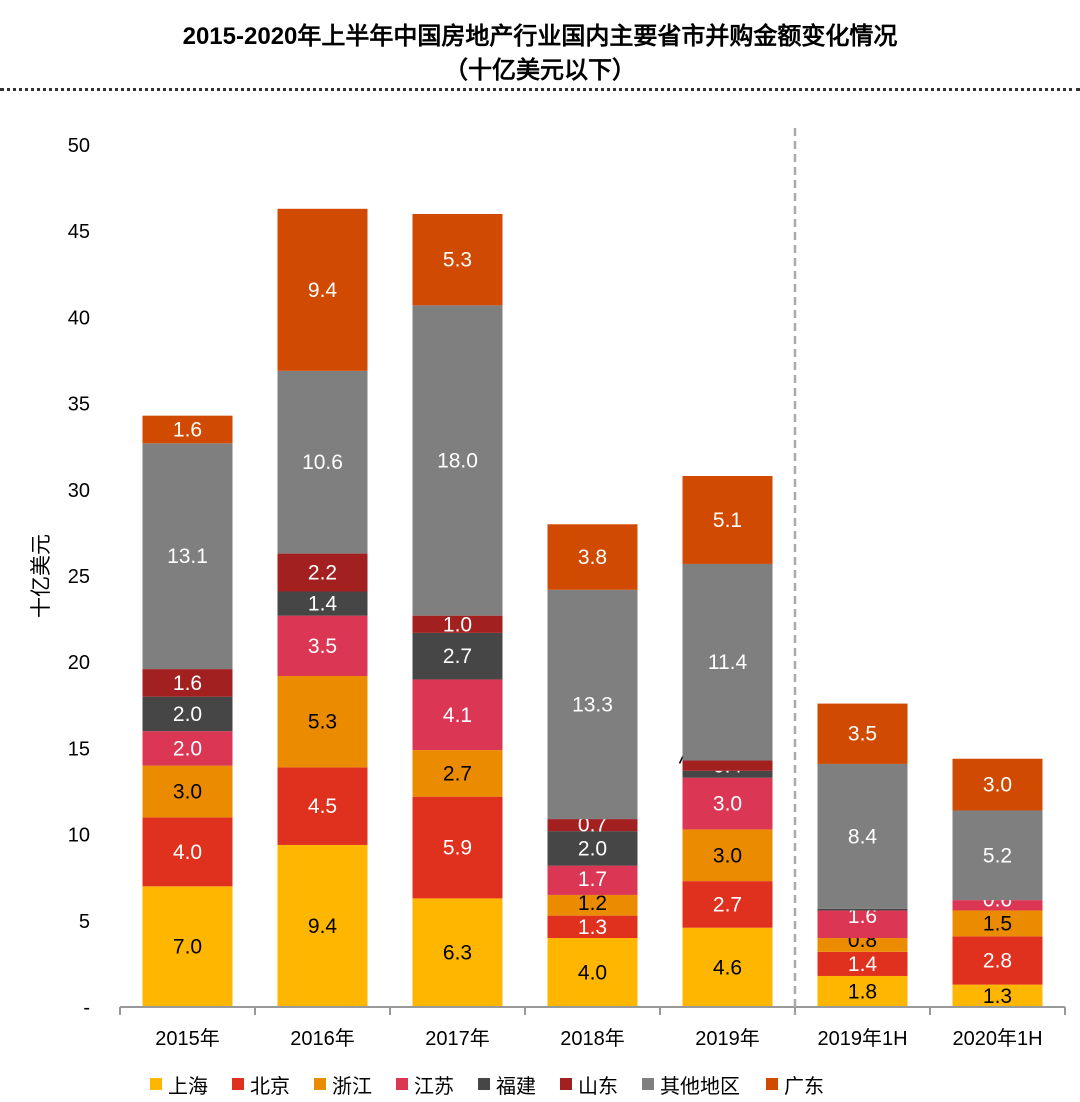  Describe the element at coordinates (598, 1086) in the screenshot. I see `legend-label: 山东` at that location.